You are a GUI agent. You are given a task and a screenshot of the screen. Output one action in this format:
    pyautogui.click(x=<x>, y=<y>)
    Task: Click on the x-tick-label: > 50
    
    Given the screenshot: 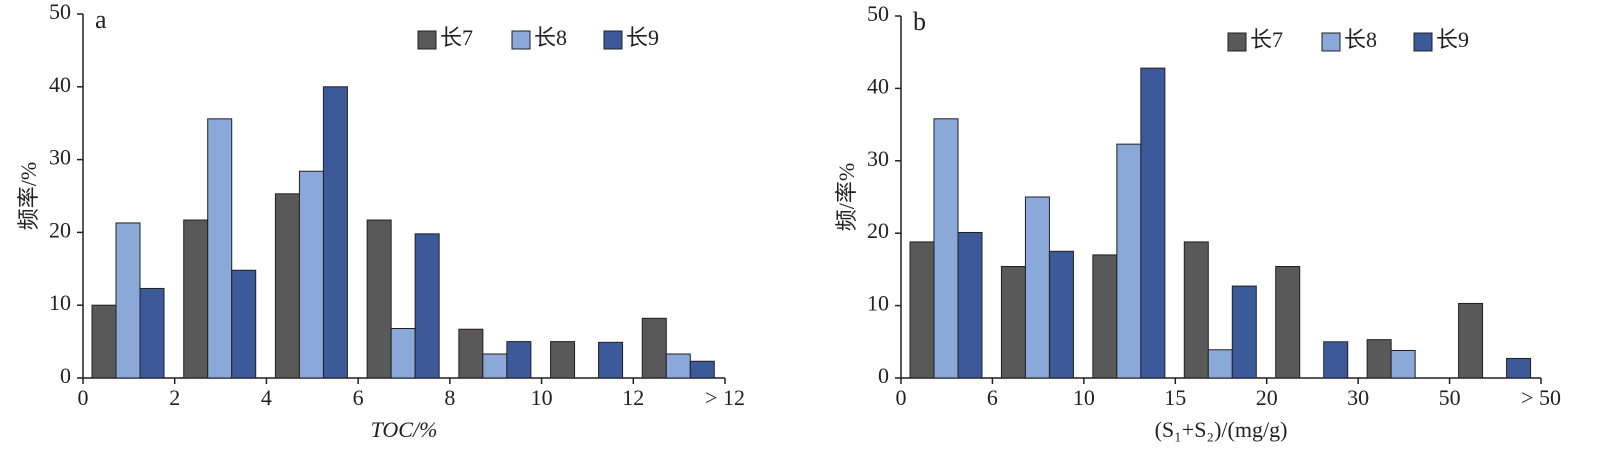 What is the action you would take?
    pyautogui.click(x=1541, y=397)
    